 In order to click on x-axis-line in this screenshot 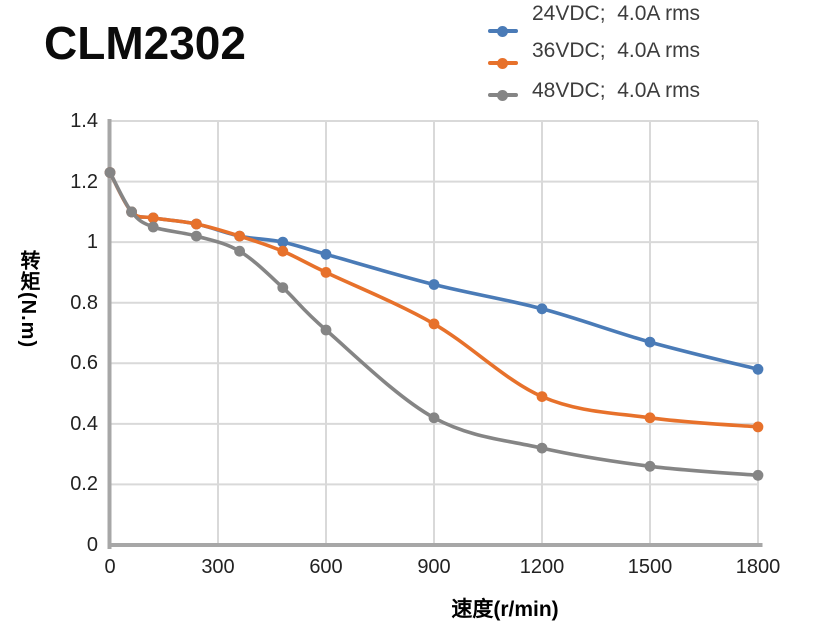, I will do `click(435, 545)`.